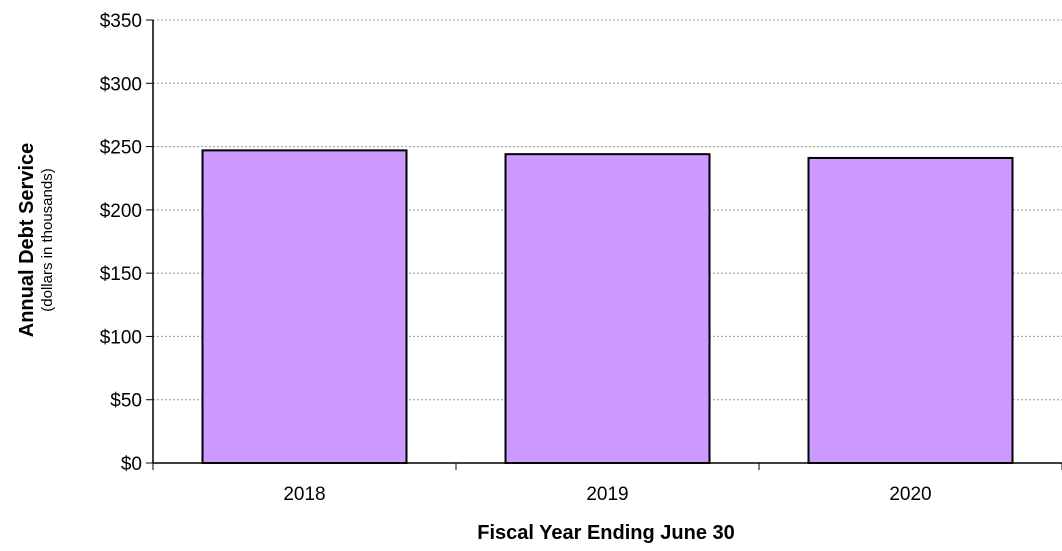 This screenshot has width=1062, height=551. What do you see at coordinates (126, 401) in the screenshot?
I see `y-tick-label: $50` at bounding box center [126, 401].